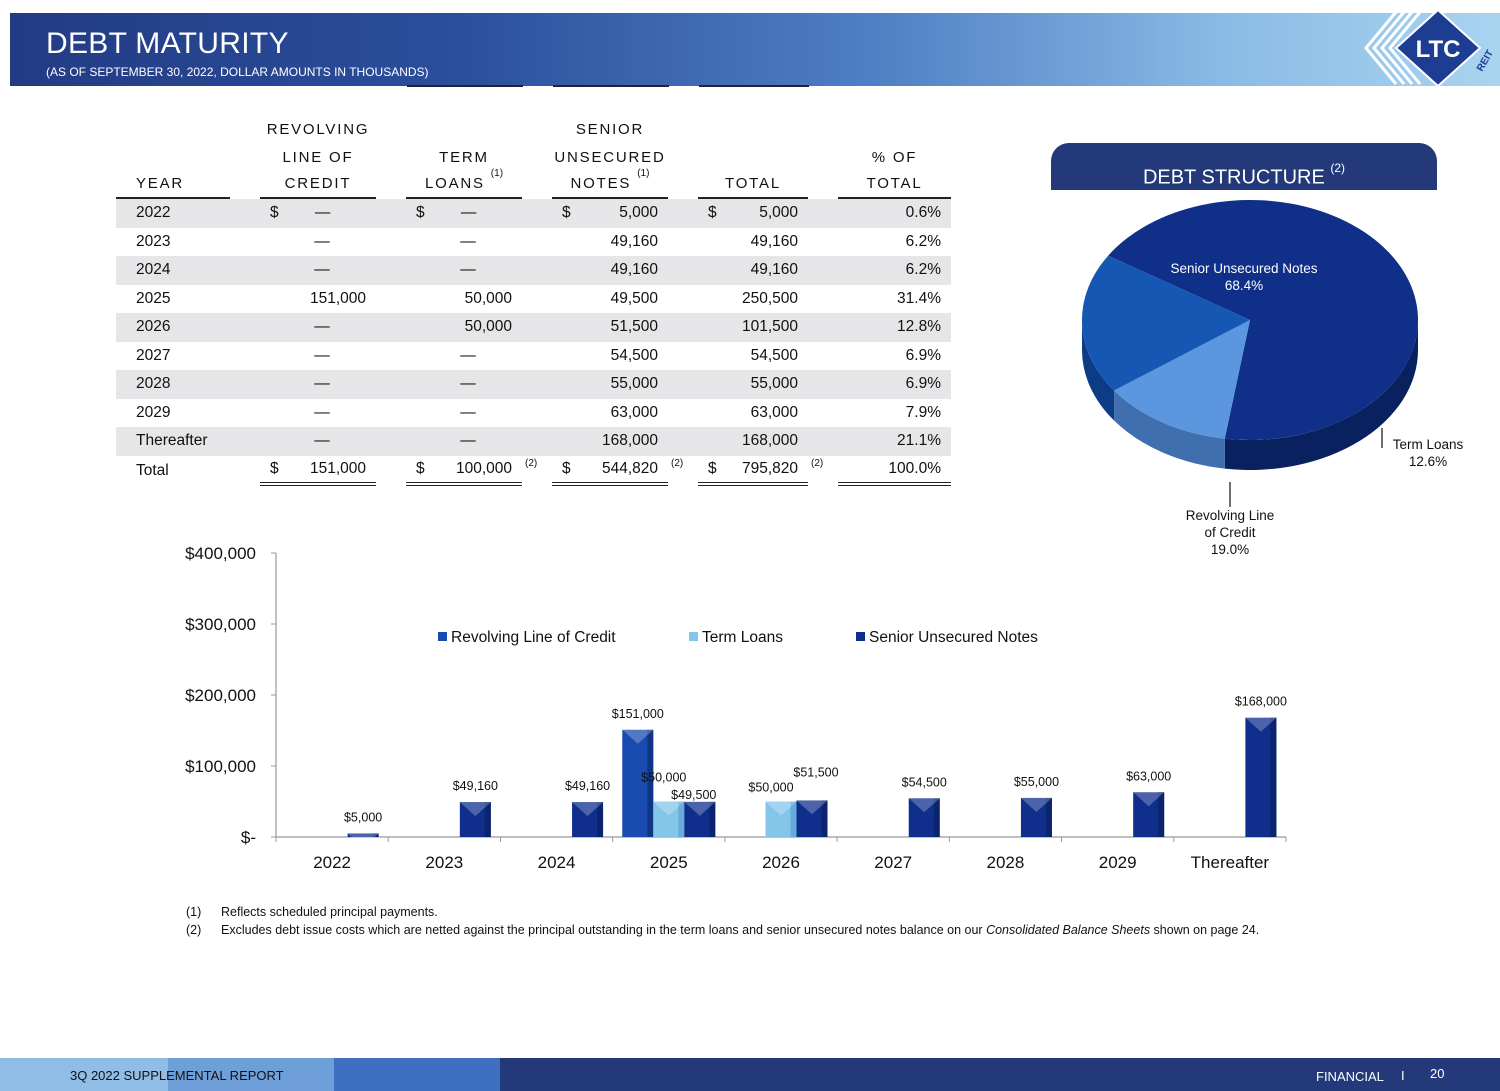 This screenshot has height=1091, width=1500. I want to click on pie-label-senior: Senior Unsecured Notes 68.4%, so click(1244, 277).